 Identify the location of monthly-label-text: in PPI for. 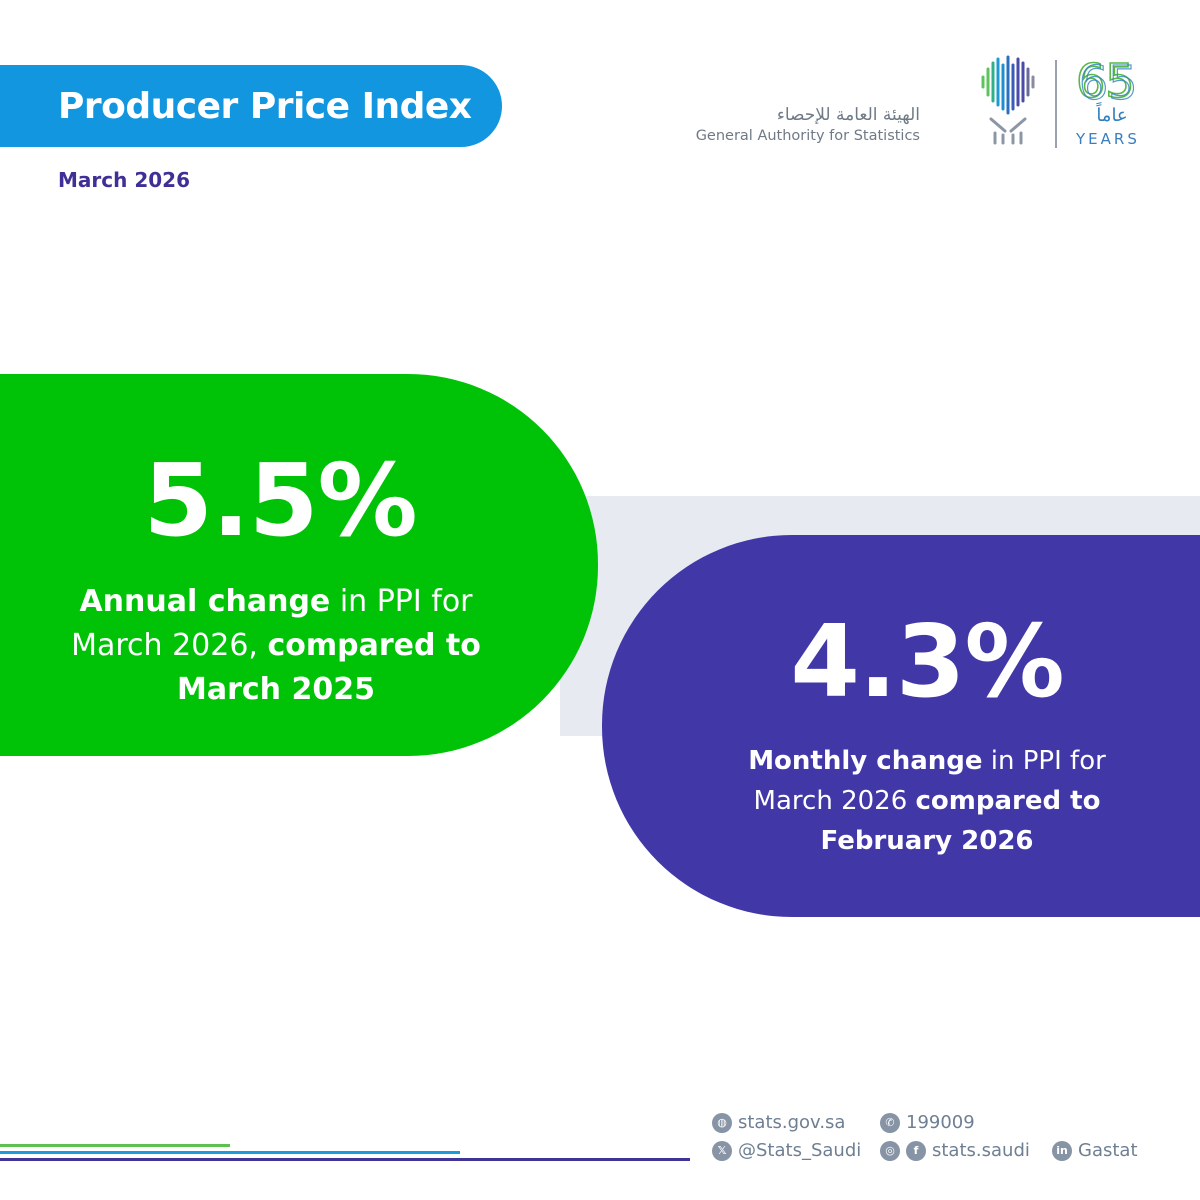
(1044, 761).